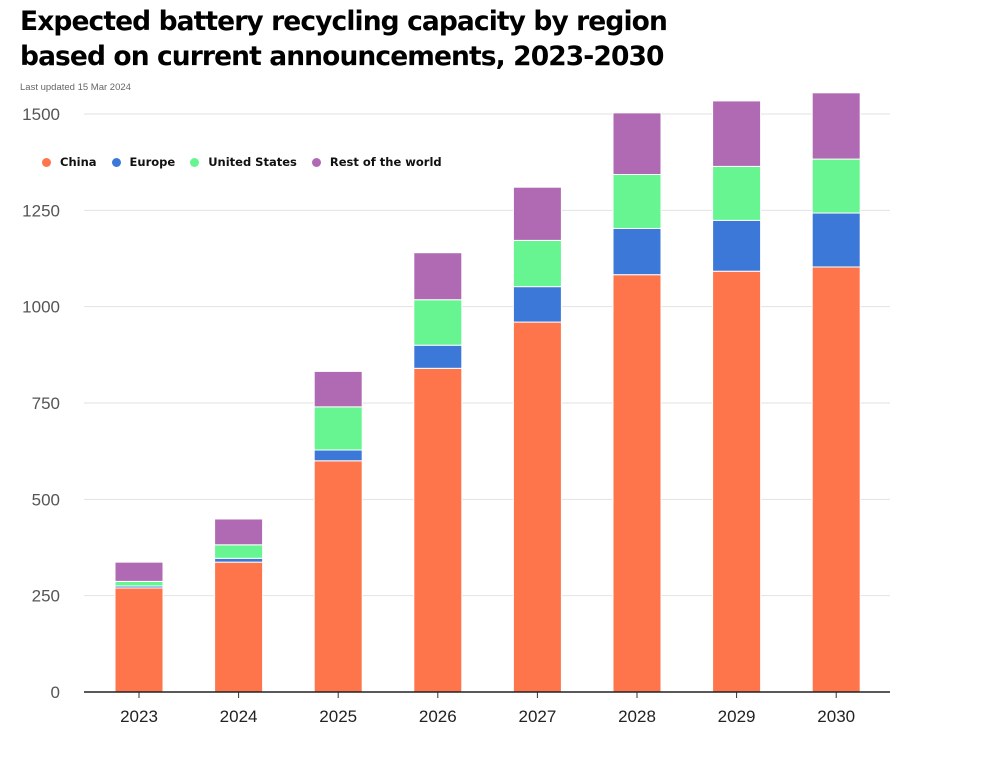 This screenshot has height=759, width=995. Describe the element at coordinates (338, 716) in the screenshot. I see `x-tick-label: 2025` at that location.